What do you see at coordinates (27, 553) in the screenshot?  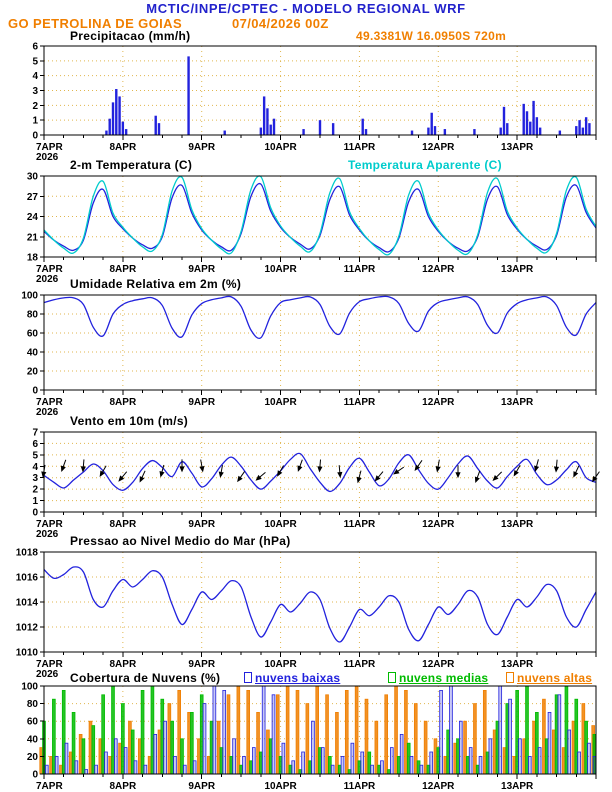 I see `y-tick-label: 1018` at bounding box center [27, 553].